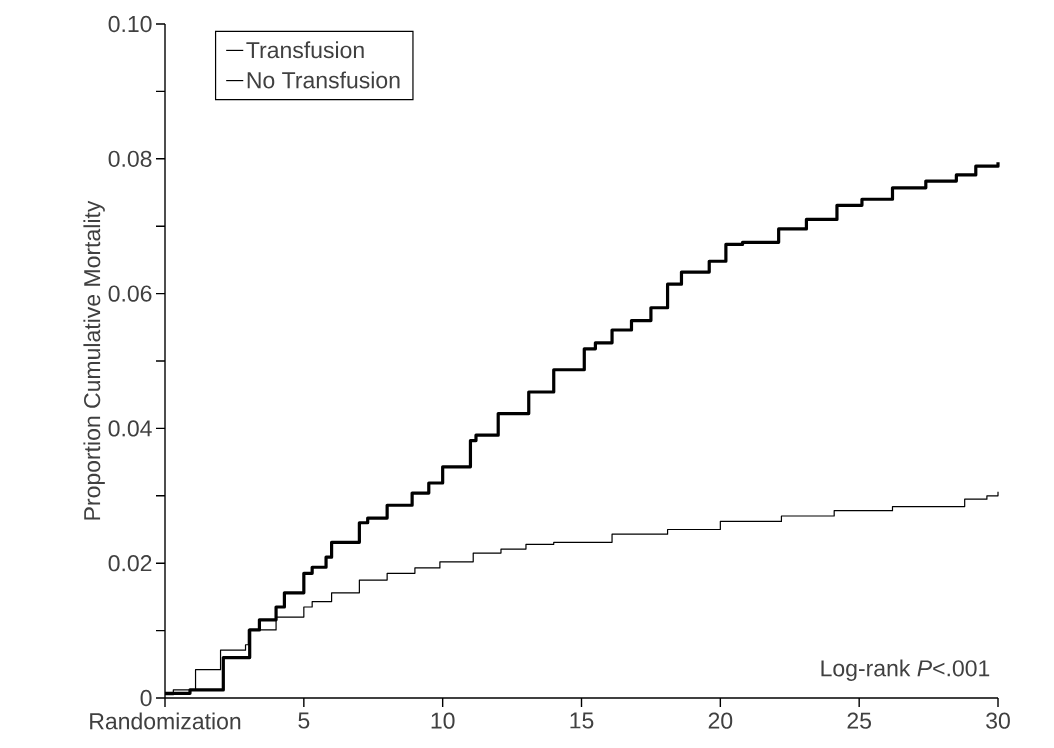 The image size is (1054, 748). What do you see at coordinates (130, 563) in the screenshot?
I see `y-tick-label: 0.02` at bounding box center [130, 563].